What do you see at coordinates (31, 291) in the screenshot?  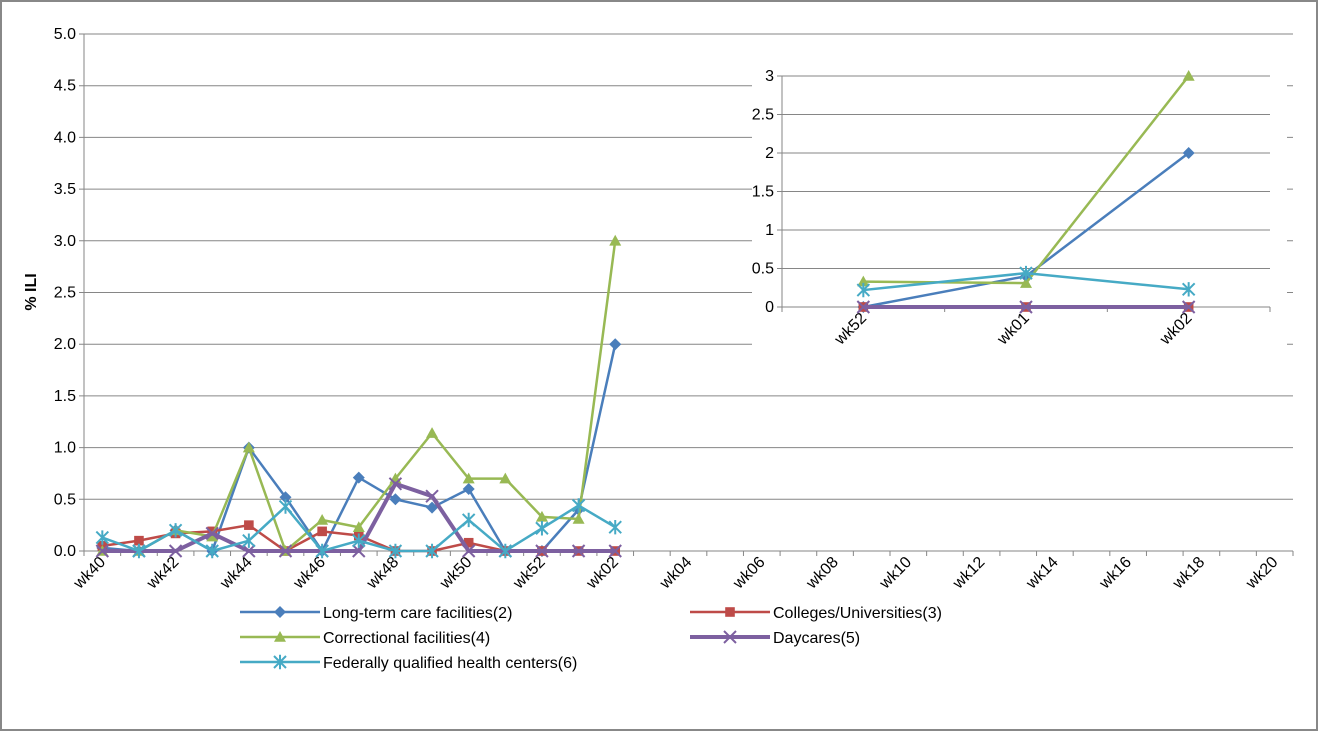 I see `y-axis-title: % ILI` at bounding box center [31, 291].